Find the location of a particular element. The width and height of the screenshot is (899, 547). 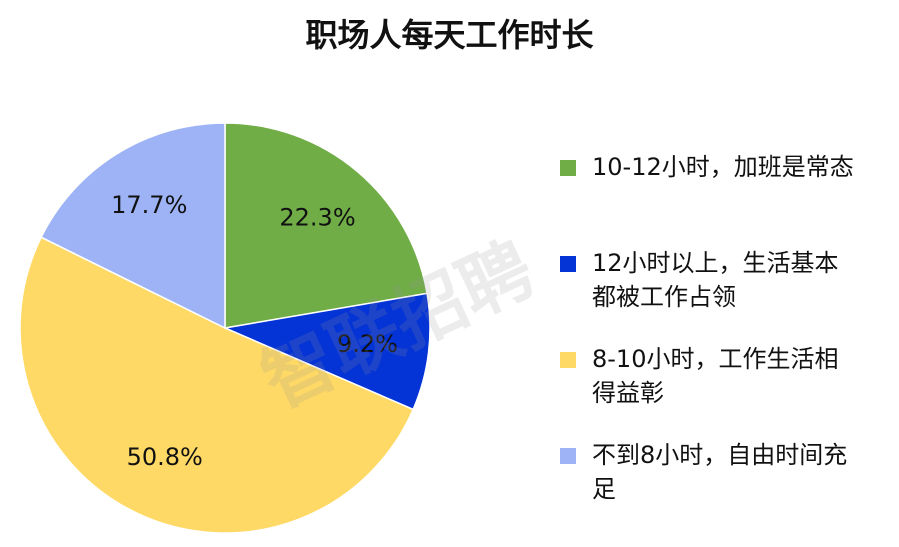

legend-item: 不到8小时，自由时间充足 is located at coordinates (725, 486).